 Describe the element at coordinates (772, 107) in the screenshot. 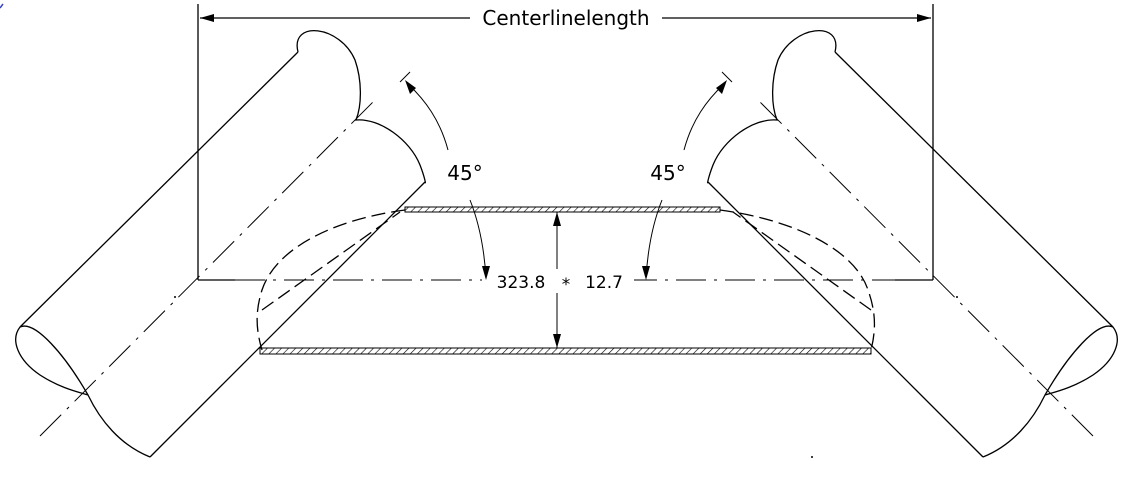

I see `right-pipe-top-end` at that location.